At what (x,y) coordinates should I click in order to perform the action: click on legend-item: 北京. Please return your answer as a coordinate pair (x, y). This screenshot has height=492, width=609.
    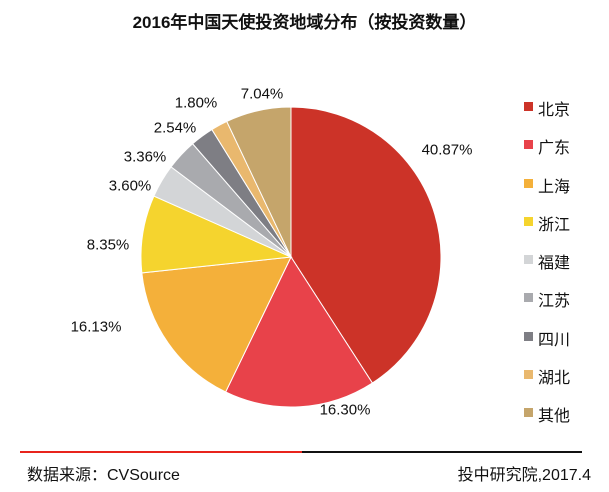
    Looking at the image, I should click on (547, 115).